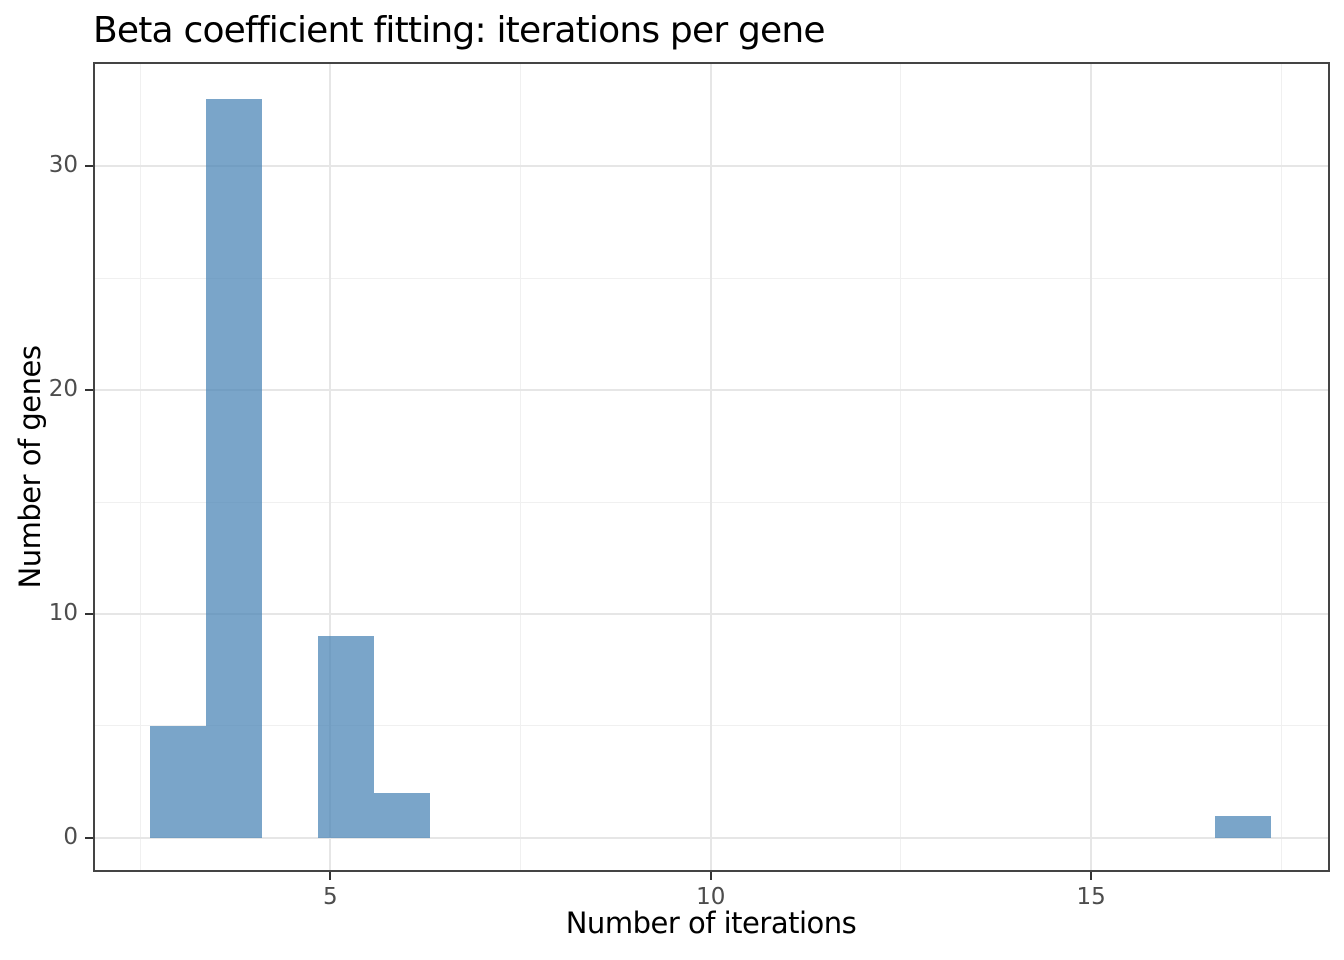 This screenshot has height=960, width=1344. Describe the element at coordinates (1091, 897) in the screenshot. I see `x-tick-label: 15` at that location.